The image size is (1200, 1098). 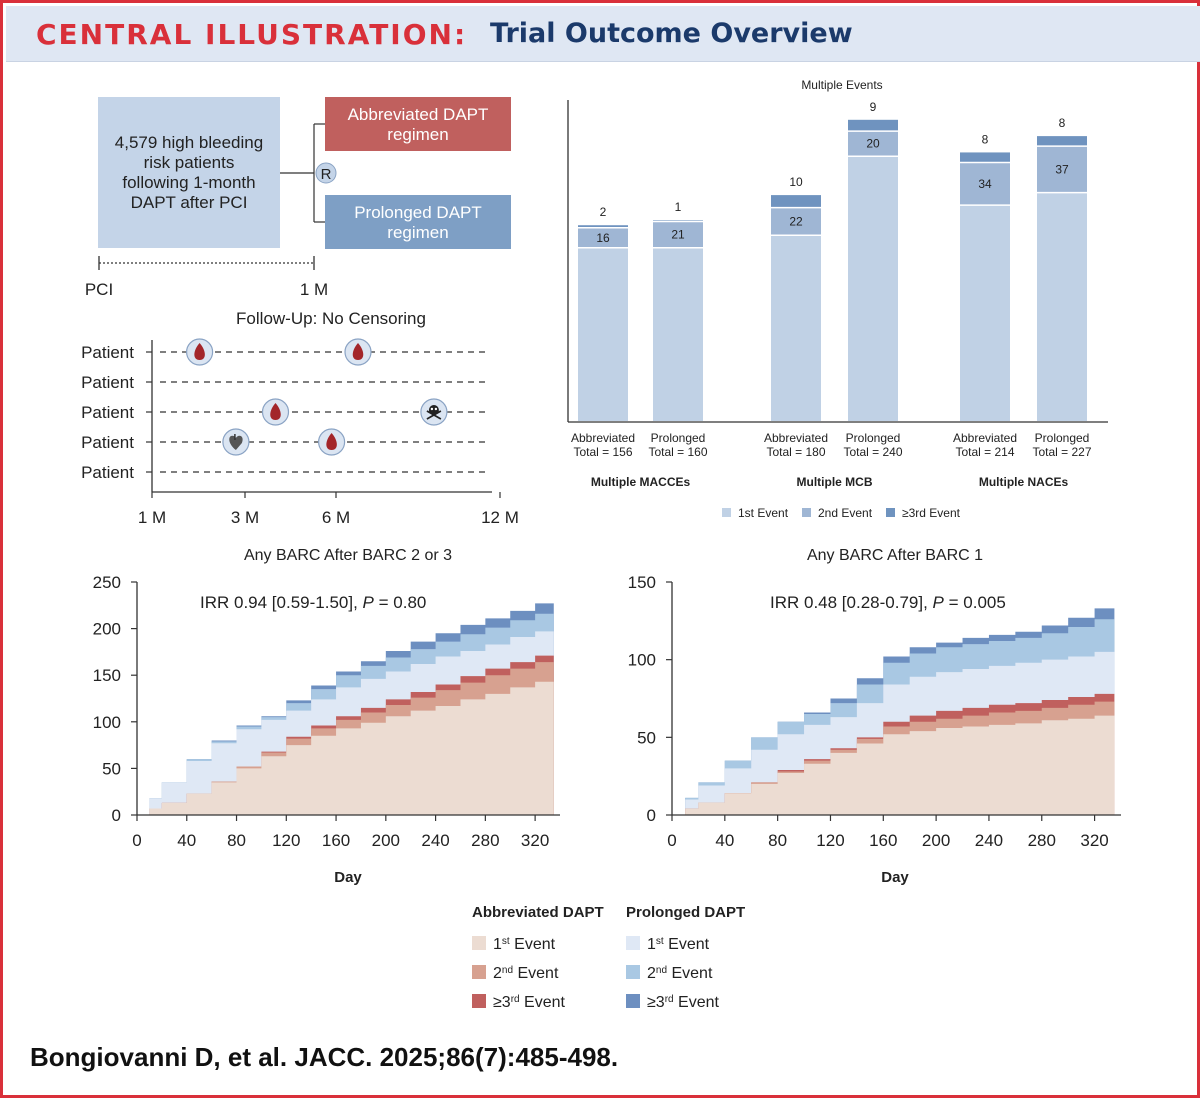 What do you see at coordinates (189, 162) in the screenshot?
I see `population-line-2: risk patients` at bounding box center [189, 162].